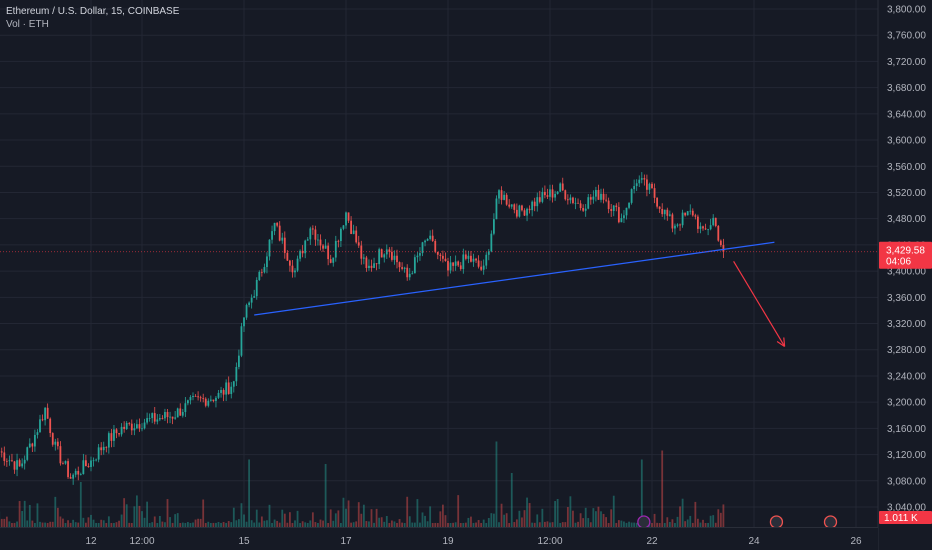  I want to click on volume-indicator-label: Vol · ETH, so click(27, 24).